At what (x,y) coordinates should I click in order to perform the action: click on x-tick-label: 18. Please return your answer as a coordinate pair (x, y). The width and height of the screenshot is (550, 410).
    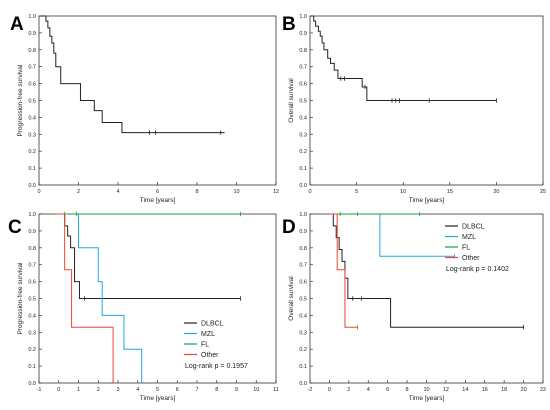
    Looking at the image, I should click on (504, 390).